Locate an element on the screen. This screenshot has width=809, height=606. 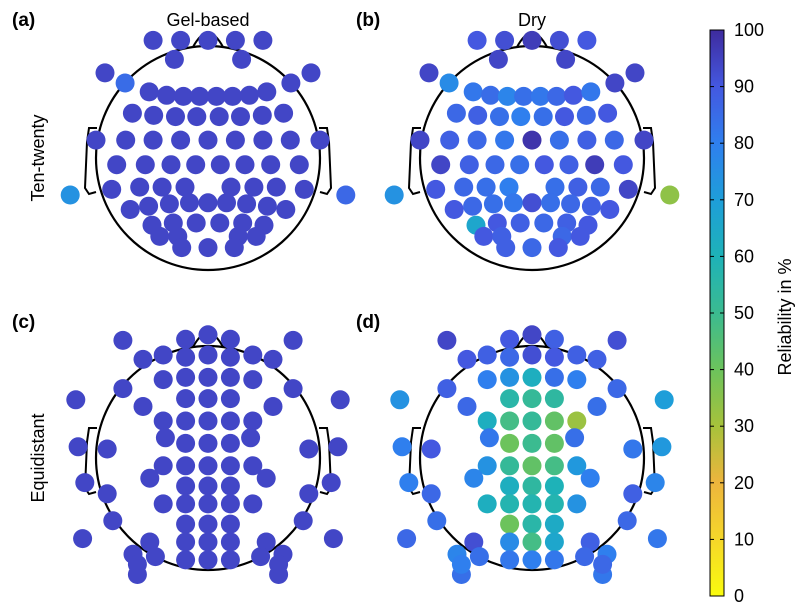
panel-label-d: (d) is located at coordinates (368, 322).